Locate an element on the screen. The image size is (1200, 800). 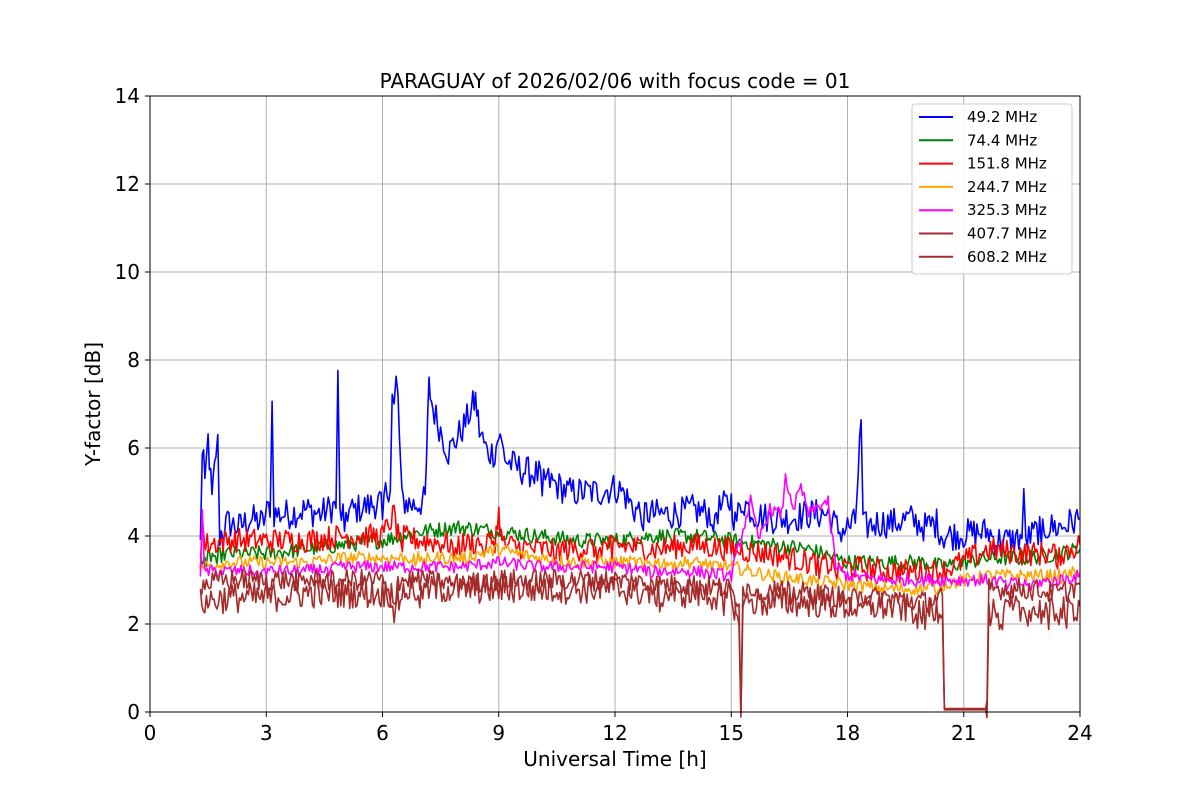
y-tick-label: 14 is located at coordinates (127, 96).